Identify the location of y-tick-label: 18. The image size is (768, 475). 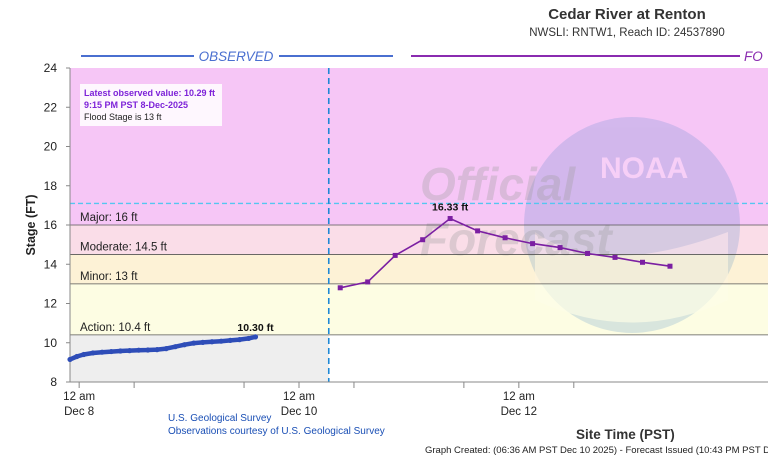
(51, 186).